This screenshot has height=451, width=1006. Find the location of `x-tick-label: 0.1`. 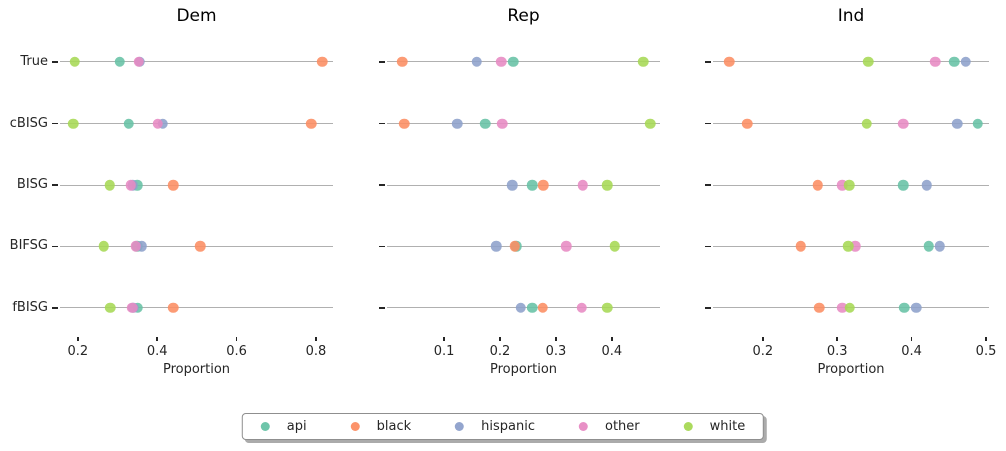

x-tick-label: 0.1 is located at coordinates (444, 351).